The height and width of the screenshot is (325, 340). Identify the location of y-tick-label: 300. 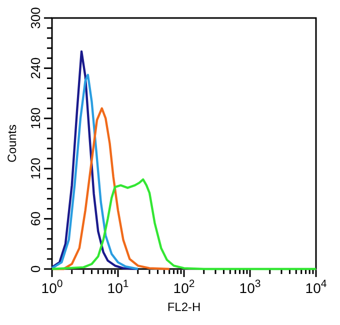
(35, 18).